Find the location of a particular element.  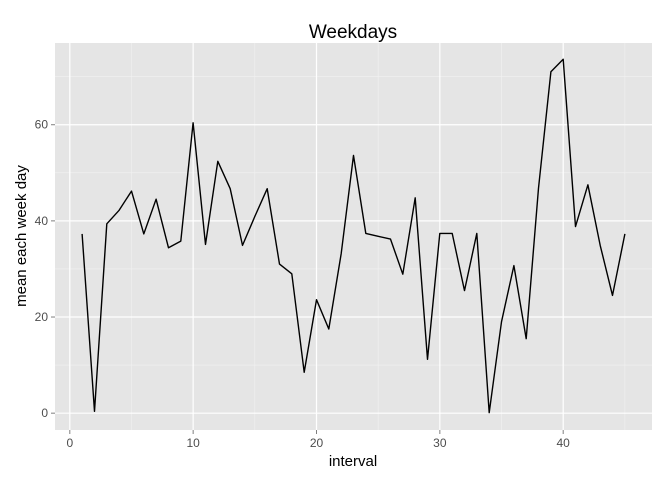

y-tick-label: 20 is located at coordinates (42, 317).